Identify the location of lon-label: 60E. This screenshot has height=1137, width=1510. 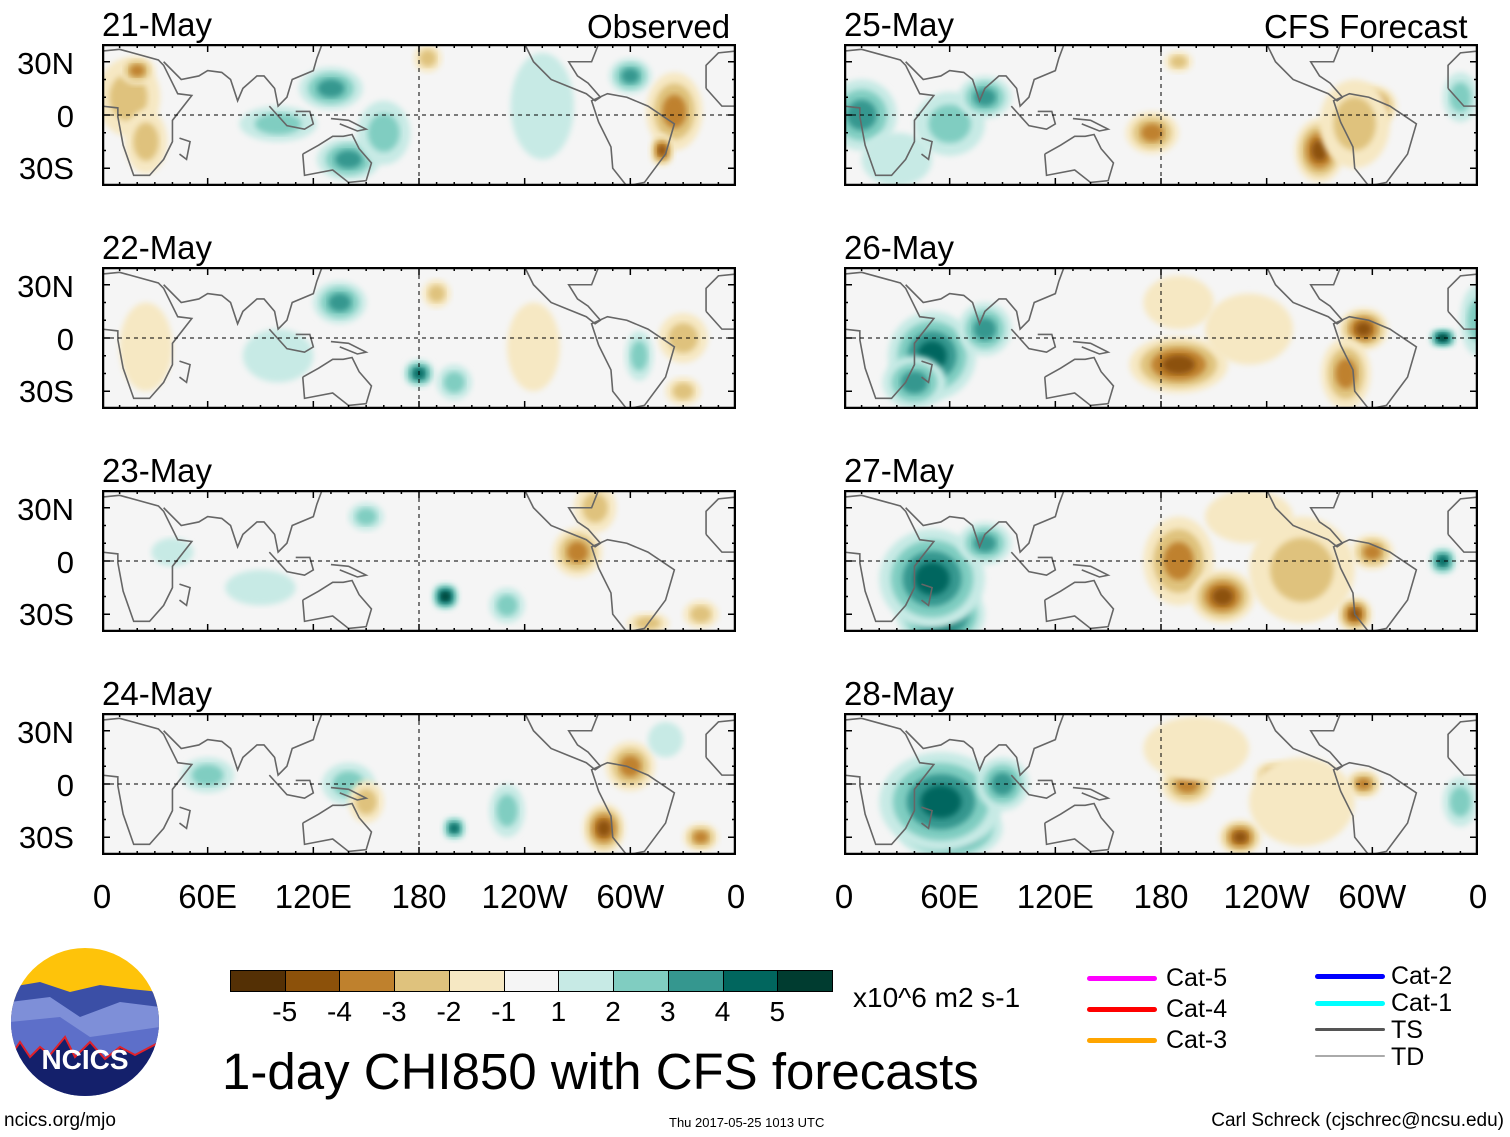
(950, 896).